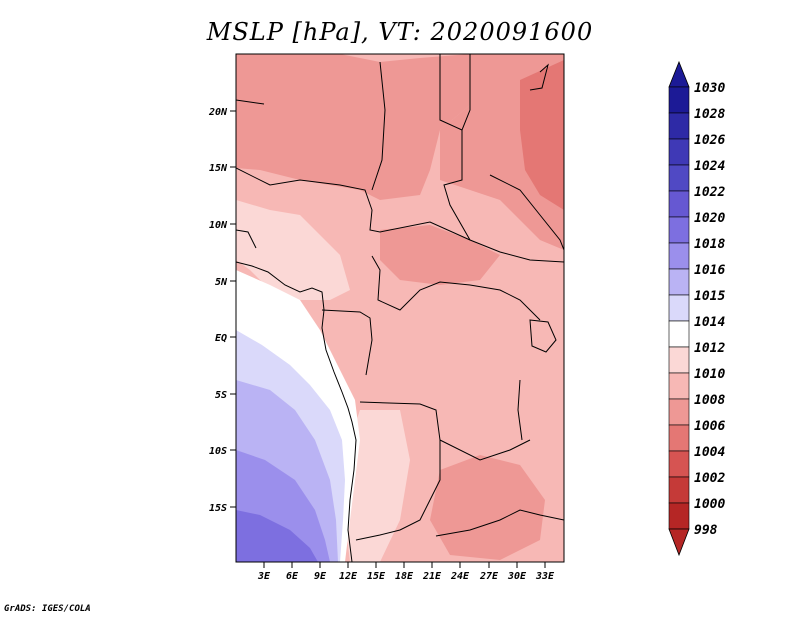  Describe the element at coordinates (455, 147) in the screenshot. I see `chad-sudan-border` at that location.